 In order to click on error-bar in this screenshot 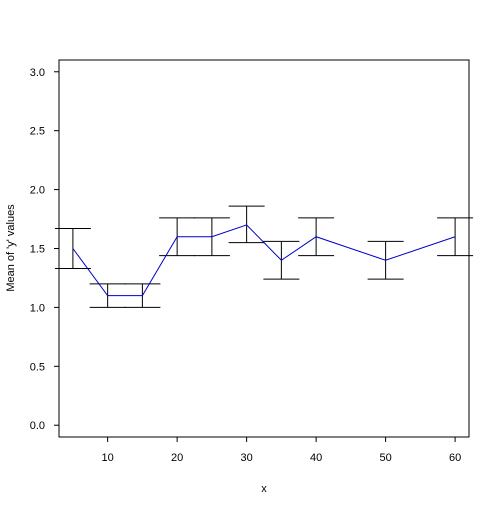, I will do `click(246, 224)`.